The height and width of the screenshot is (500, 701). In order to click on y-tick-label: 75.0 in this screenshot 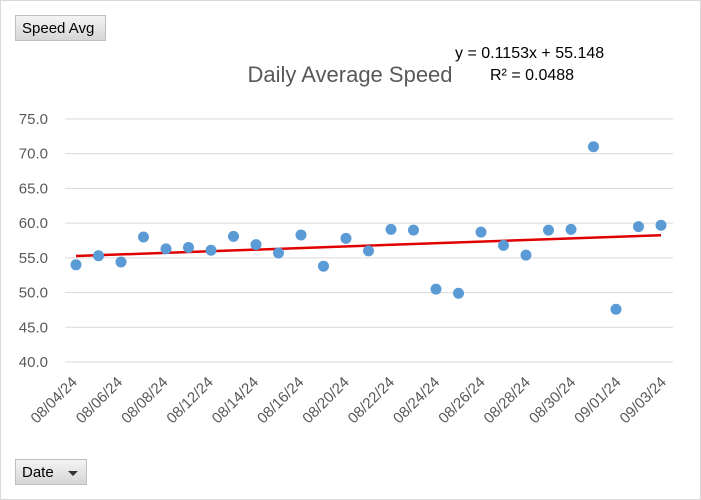, I will do `click(33, 119)`.